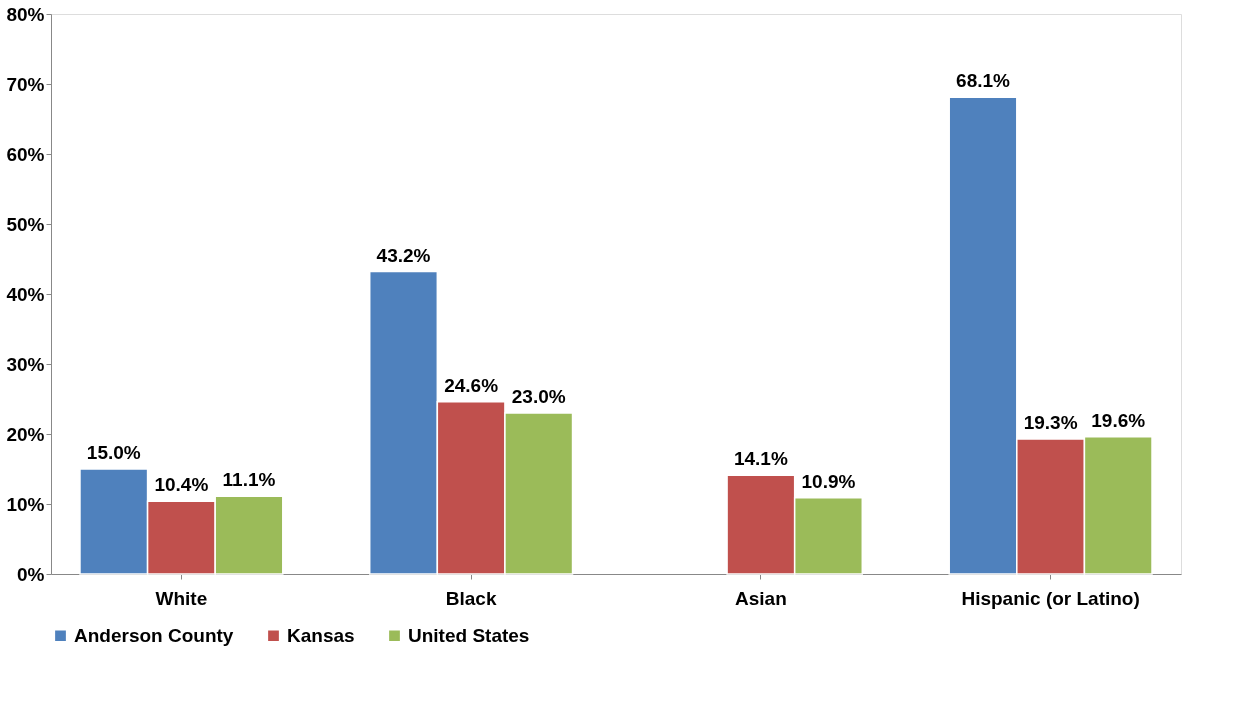  I want to click on data-label: 68.1%, so click(983, 81).